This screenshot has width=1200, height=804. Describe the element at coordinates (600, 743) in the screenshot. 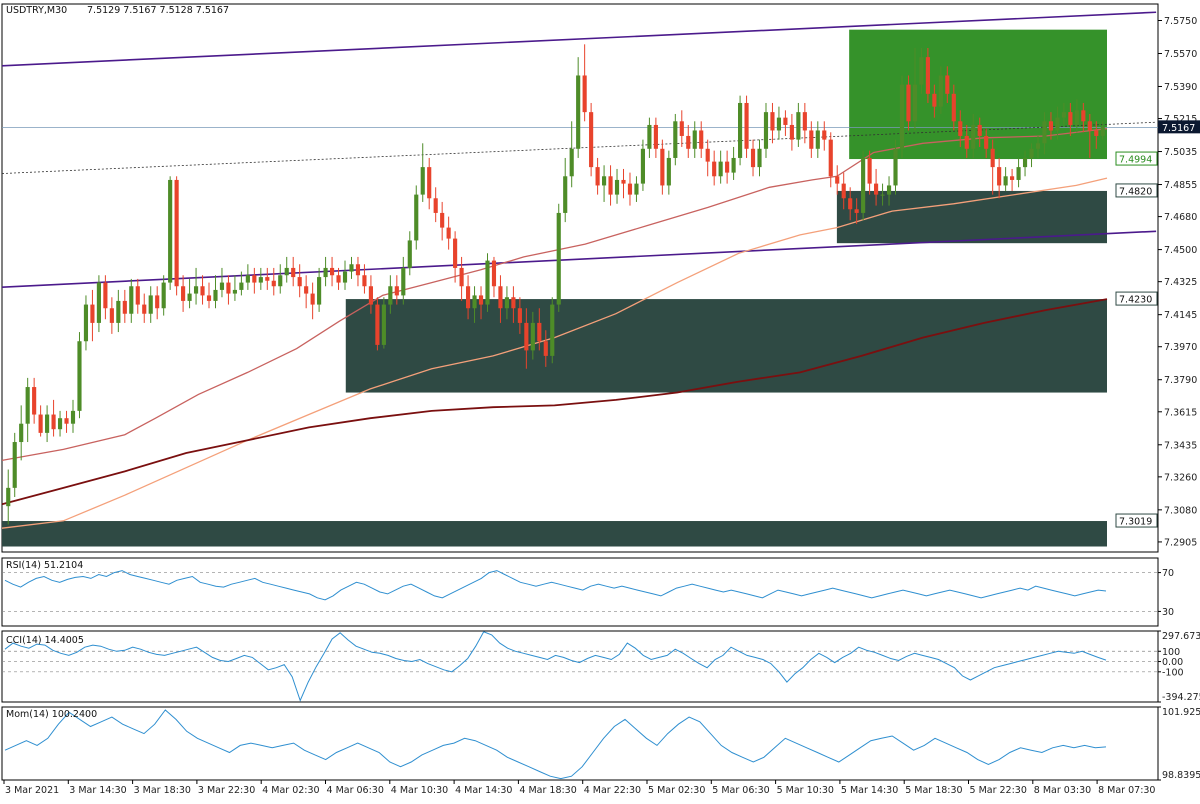

I see `momentum-panel: 101.925 98.8395` at that location.